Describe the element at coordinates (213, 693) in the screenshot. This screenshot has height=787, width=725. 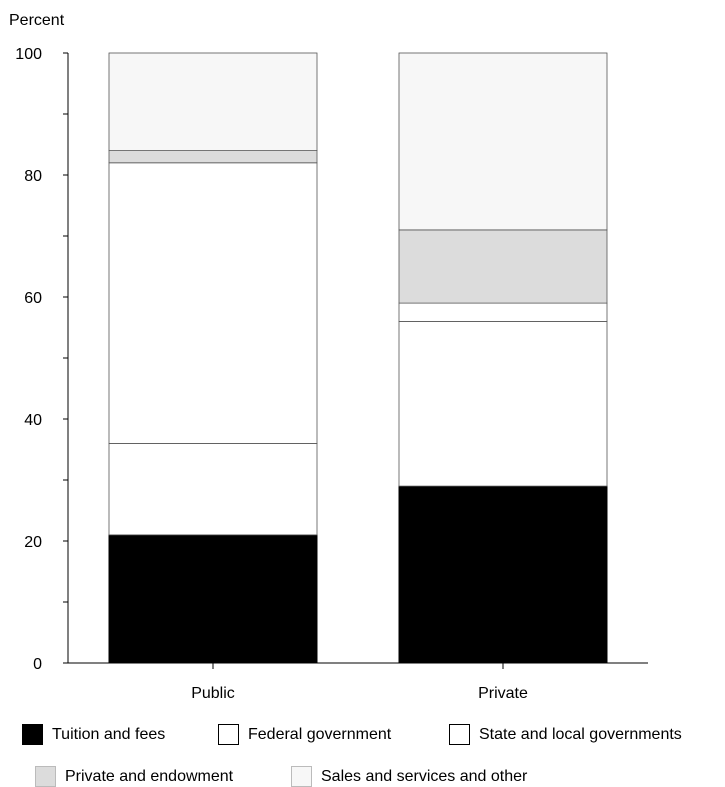
I see `x-tick-label: Public` at that location.